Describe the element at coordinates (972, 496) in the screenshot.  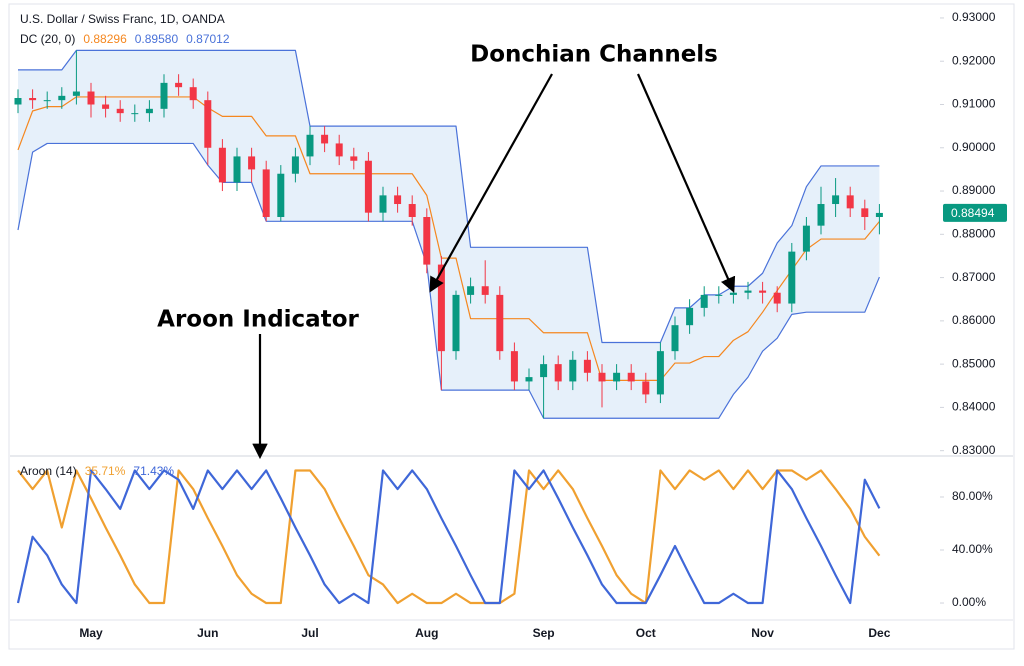
I see `y-tick-label: 80.00%` at that location.